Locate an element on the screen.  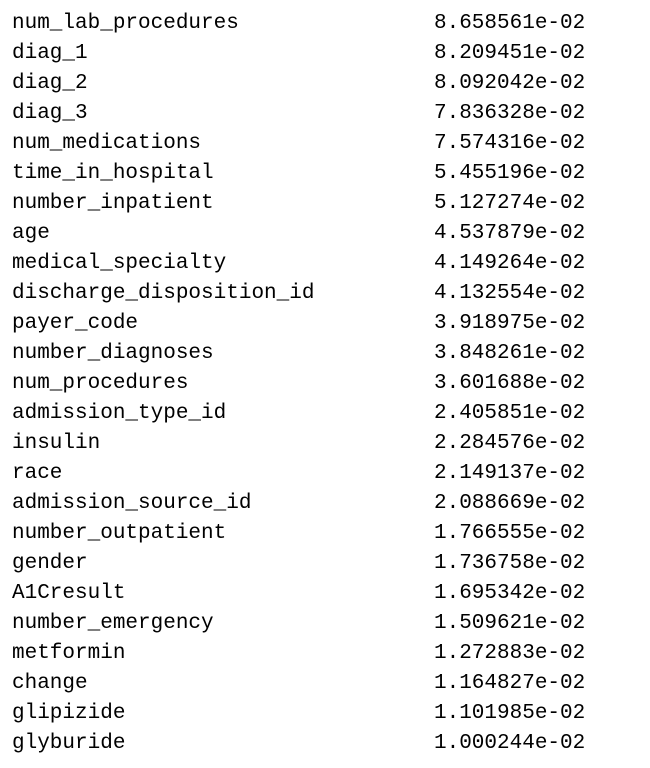
output-row: payer_code 3.918975e-02 is located at coordinates (327, 324).